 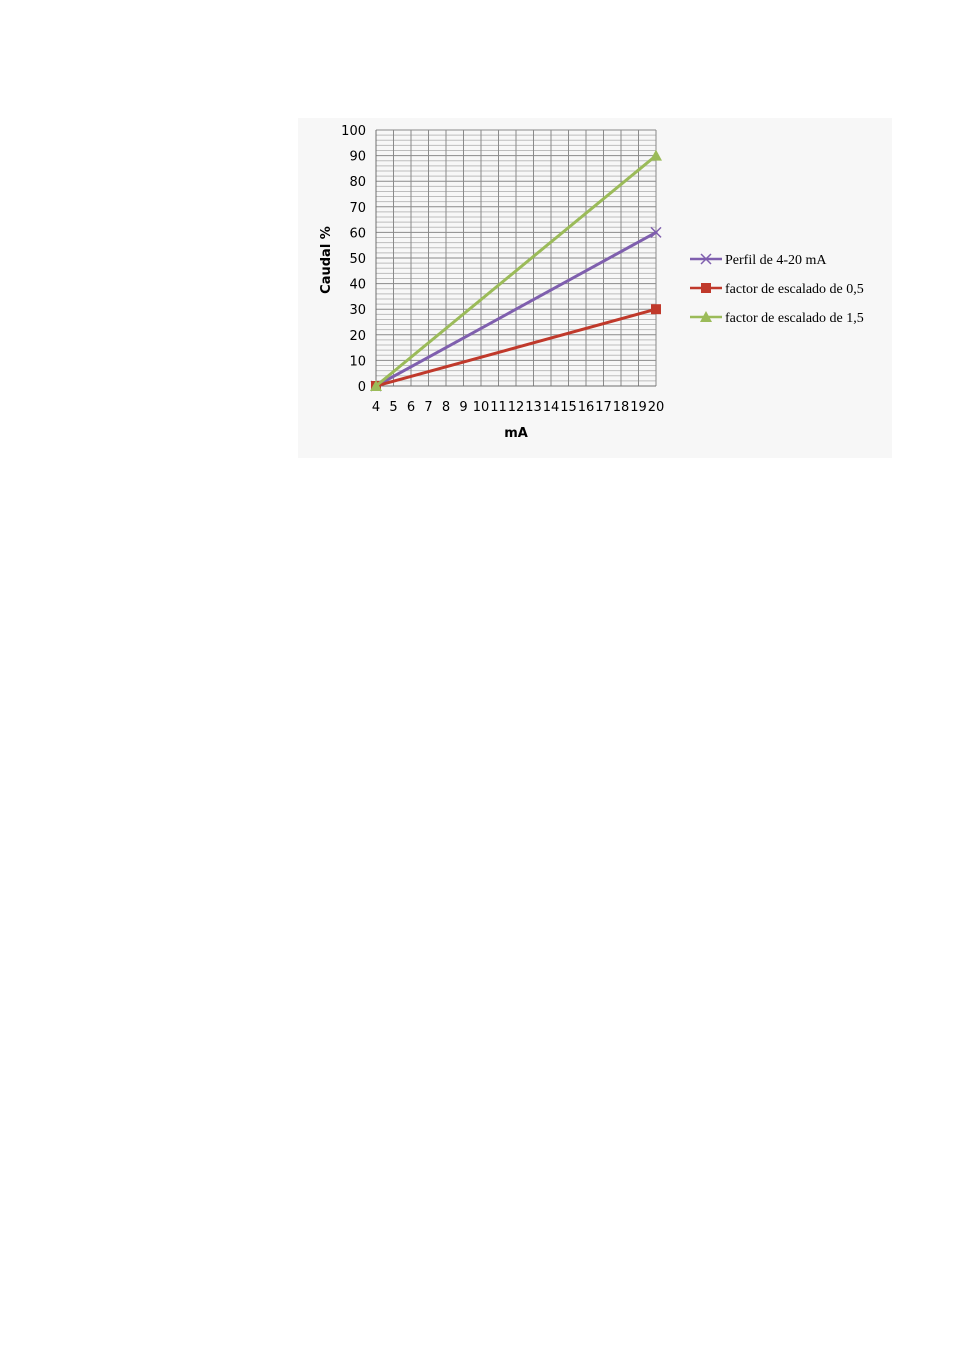 What do you see at coordinates (357, 336) in the screenshot?
I see `y-tick-label: 20` at bounding box center [357, 336].